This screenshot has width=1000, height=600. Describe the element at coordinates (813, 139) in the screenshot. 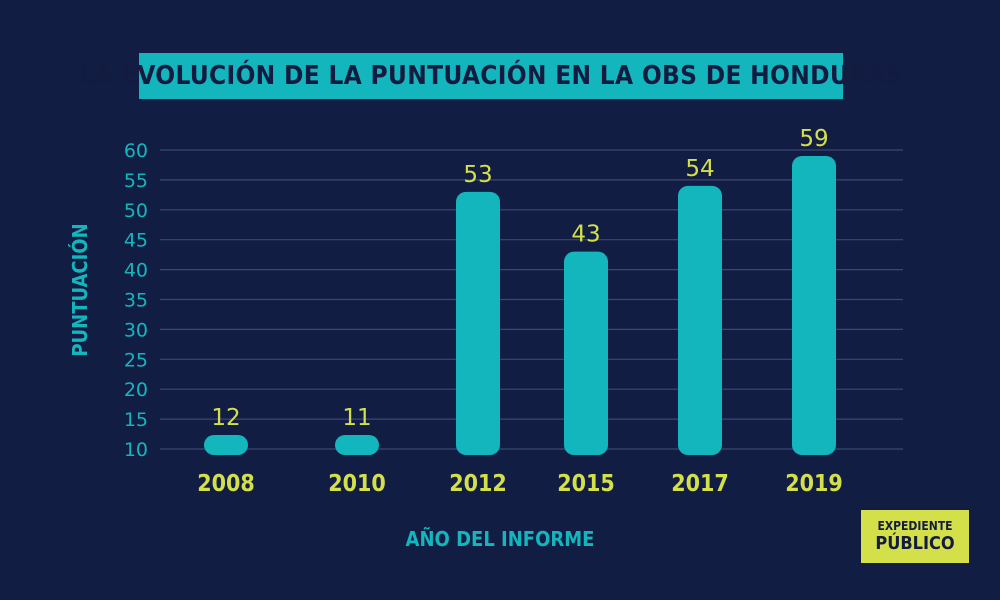

I see `bar-value-label: 59` at that location.